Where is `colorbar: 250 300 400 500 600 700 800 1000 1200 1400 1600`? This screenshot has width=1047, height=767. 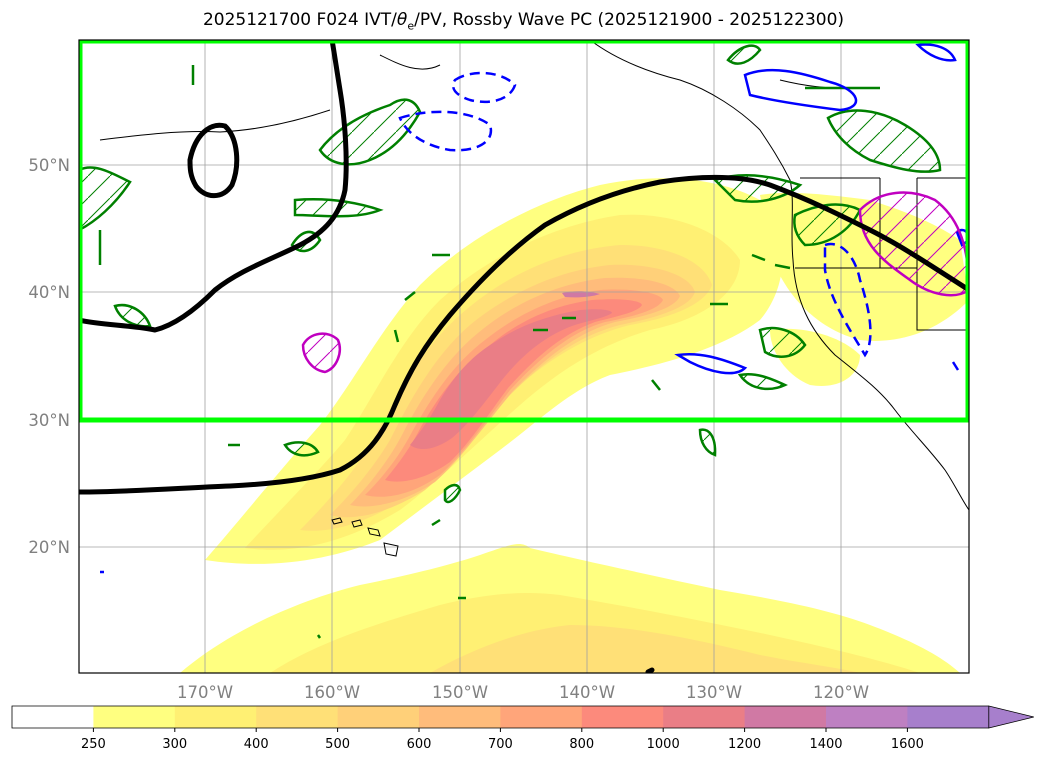 colorbar: 250 300 400 500 600 700 800 1000 1200 1400 1600 is located at coordinates (522, 728).